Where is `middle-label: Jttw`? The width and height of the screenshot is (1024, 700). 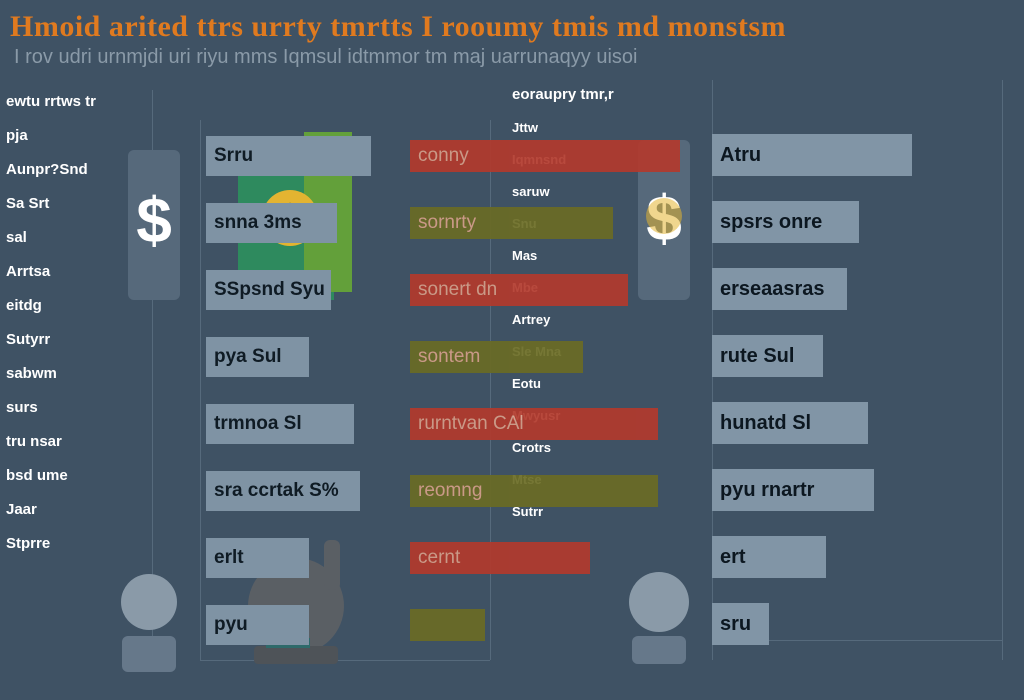
middle-label: Jttw is located at coordinates (525, 127).